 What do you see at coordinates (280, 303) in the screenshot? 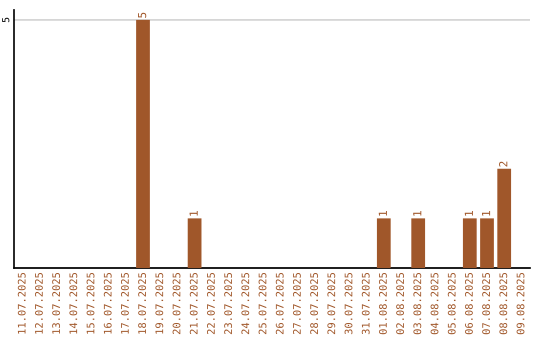
I see `x-tick-label: 26.07.2025` at bounding box center [280, 303].